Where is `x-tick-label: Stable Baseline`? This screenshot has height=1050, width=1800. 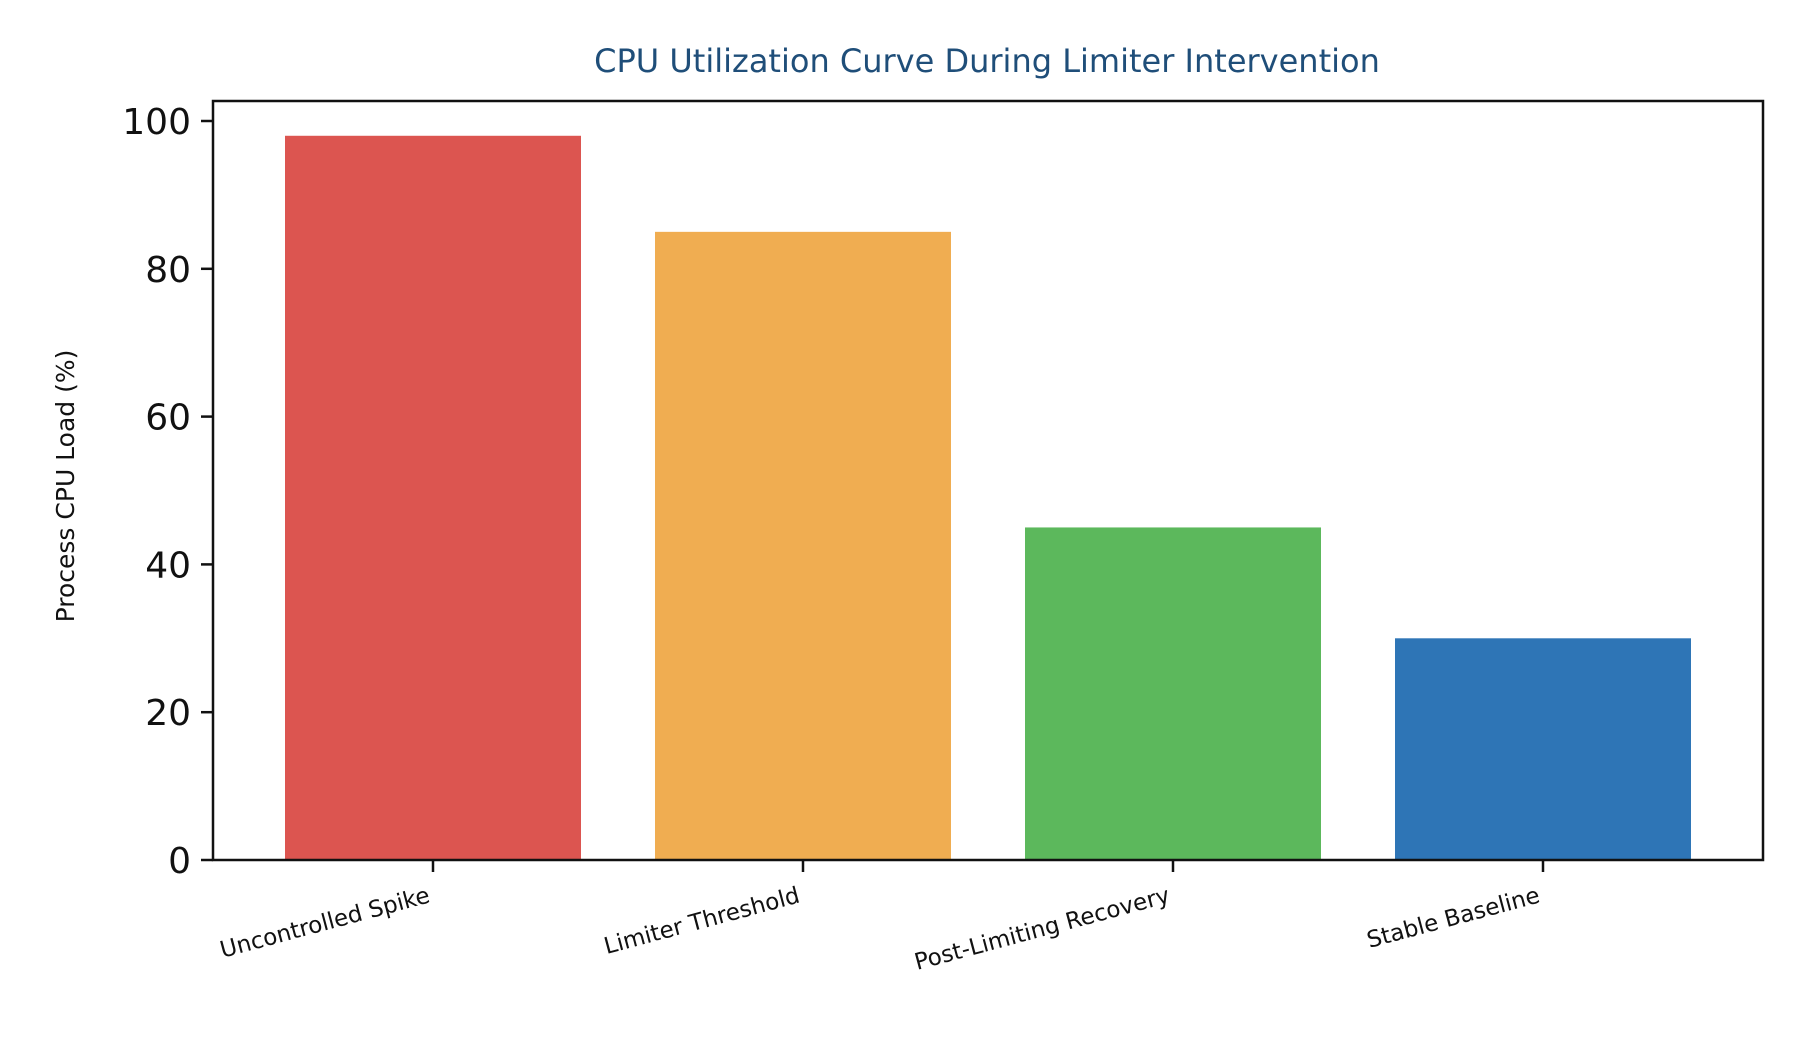 x-tick-label: Stable Baseline is located at coordinates (1453, 918).